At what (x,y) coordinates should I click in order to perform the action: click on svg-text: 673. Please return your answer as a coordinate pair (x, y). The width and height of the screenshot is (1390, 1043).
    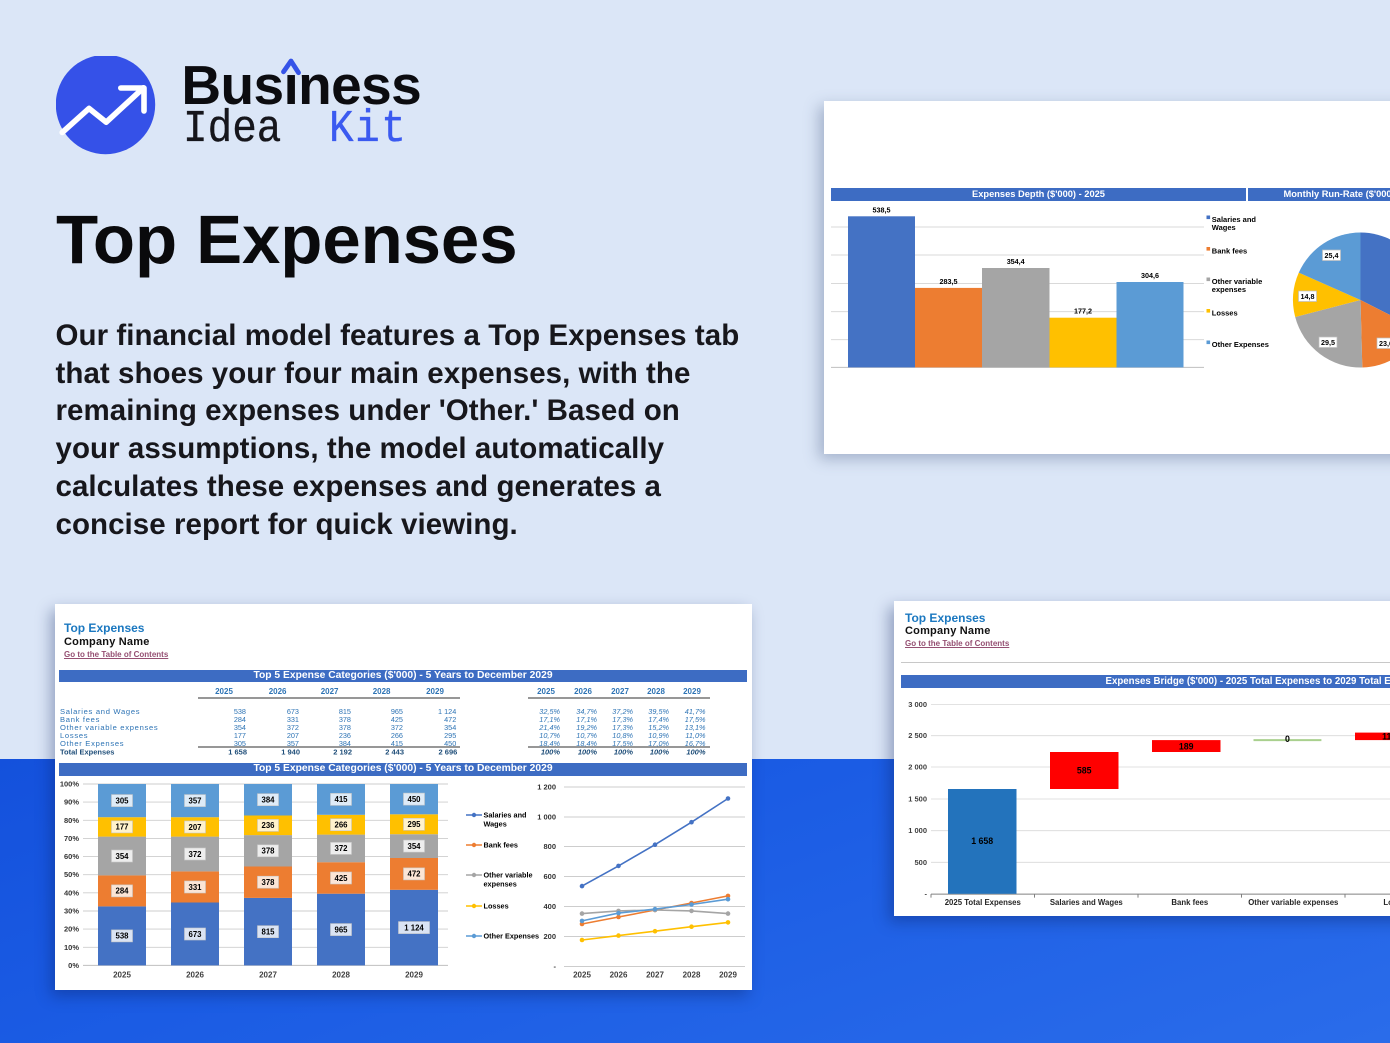
    Looking at the image, I should click on (195, 934).